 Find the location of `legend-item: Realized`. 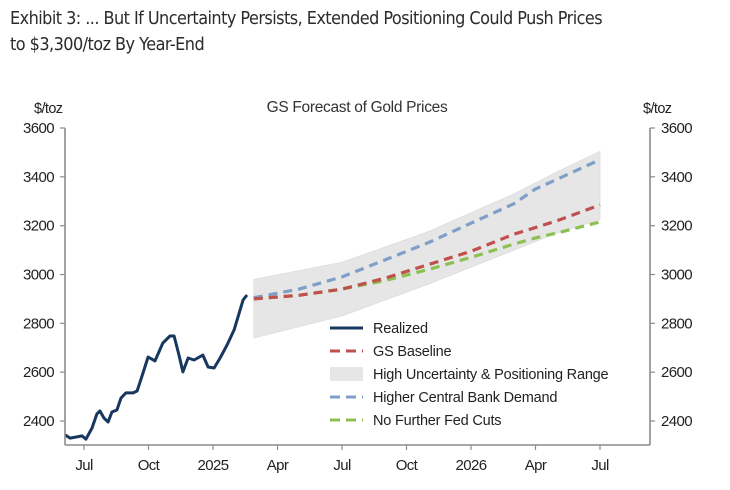

legend-item: Realized is located at coordinates (379, 329).